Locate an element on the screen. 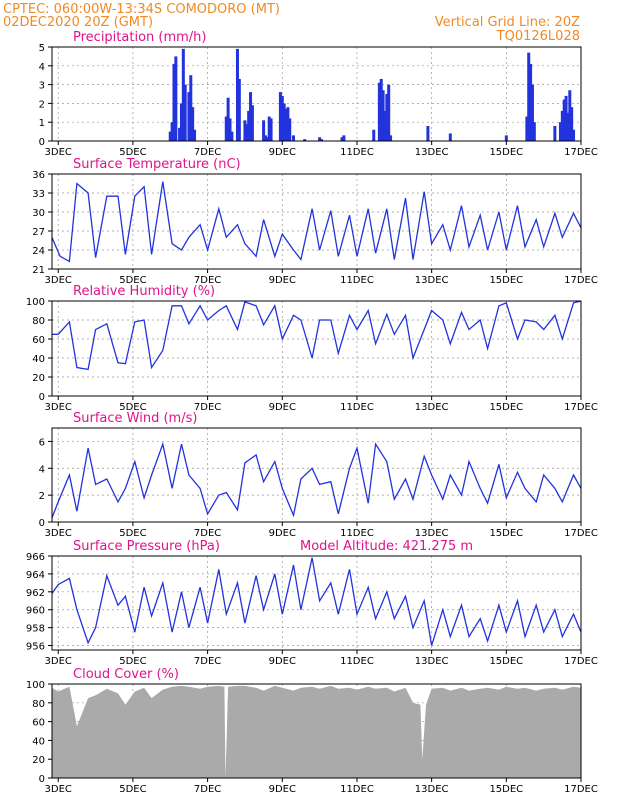  temperature-xtick-label: 15DEC is located at coordinates (506, 280).